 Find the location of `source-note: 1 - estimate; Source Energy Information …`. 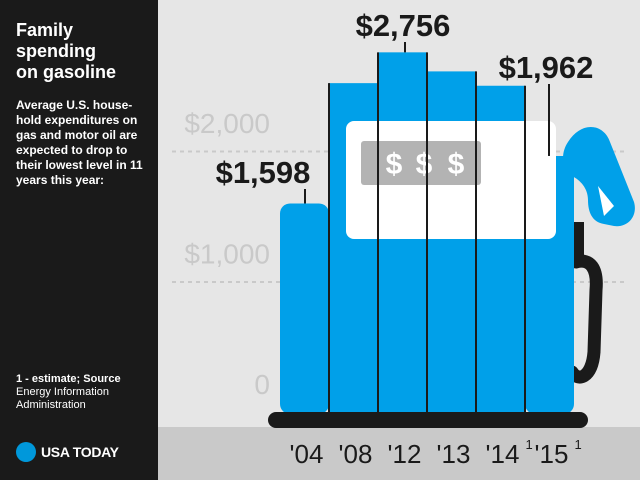

source-note: 1 - estimate; Source Energy Information … is located at coordinates (85, 392).